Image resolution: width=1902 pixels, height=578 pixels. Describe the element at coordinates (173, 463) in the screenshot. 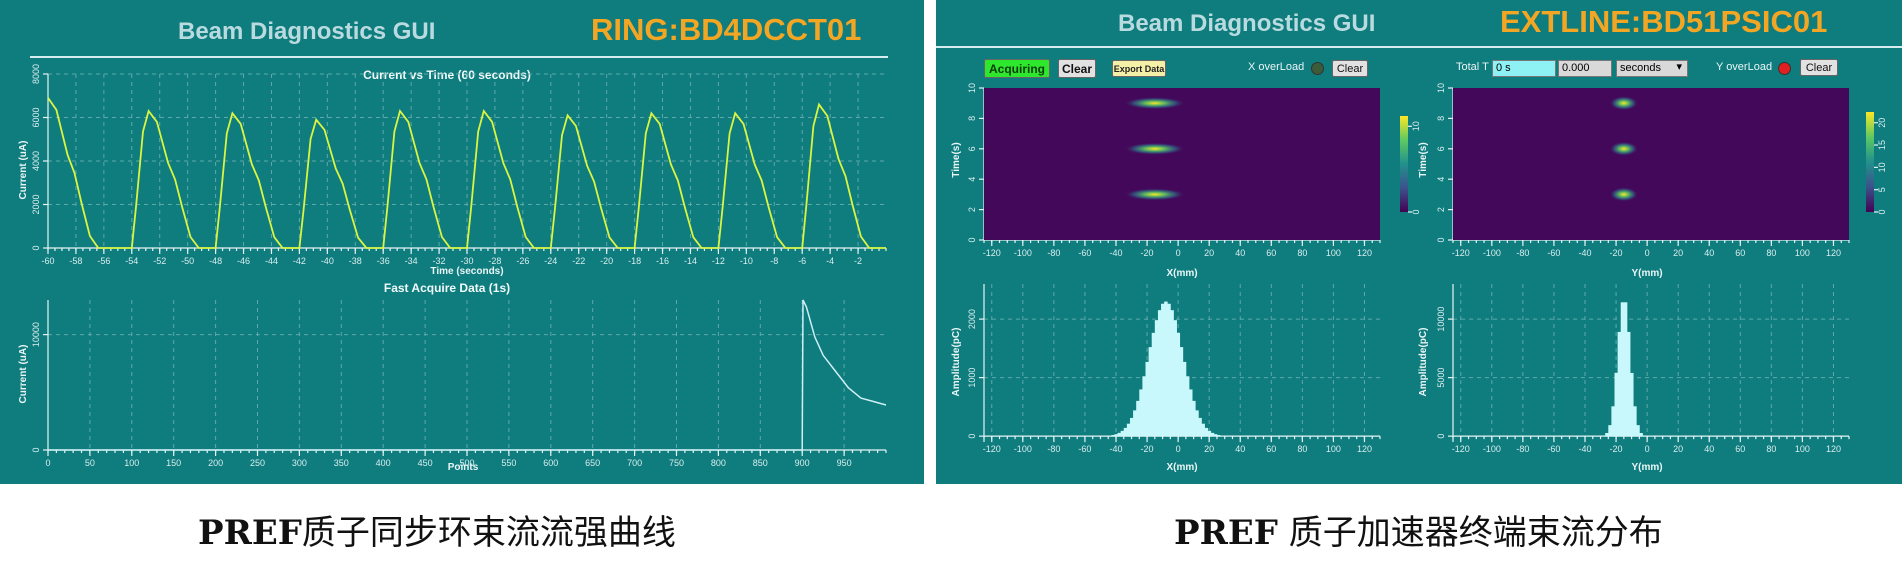

I see `x-tick-label: 150` at that location.